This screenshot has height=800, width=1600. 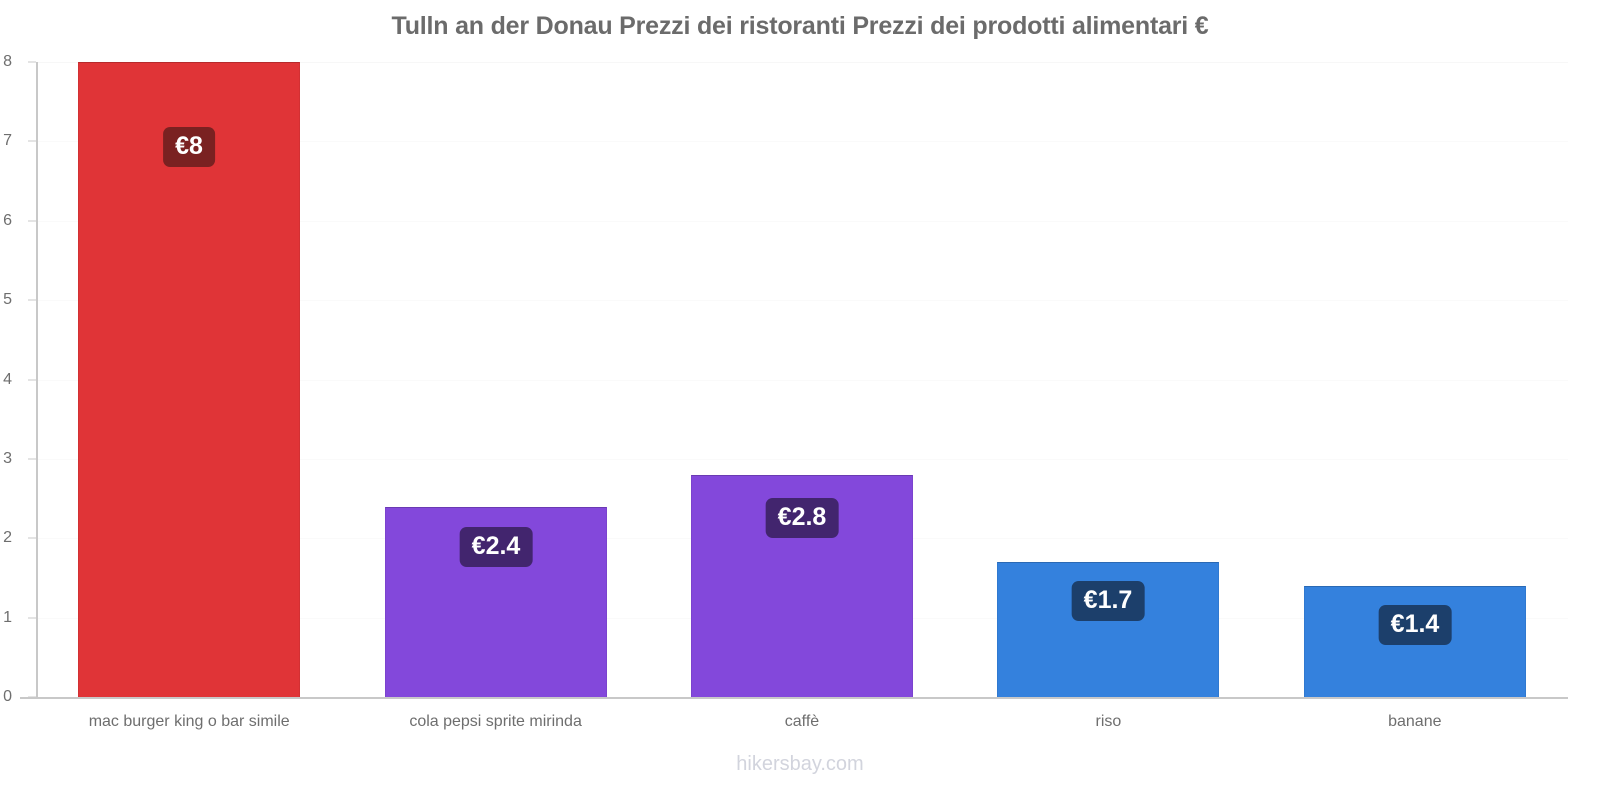 What do you see at coordinates (802, 585) in the screenshot?
I see `bar: €2.8` at bounding box center [802, 585].